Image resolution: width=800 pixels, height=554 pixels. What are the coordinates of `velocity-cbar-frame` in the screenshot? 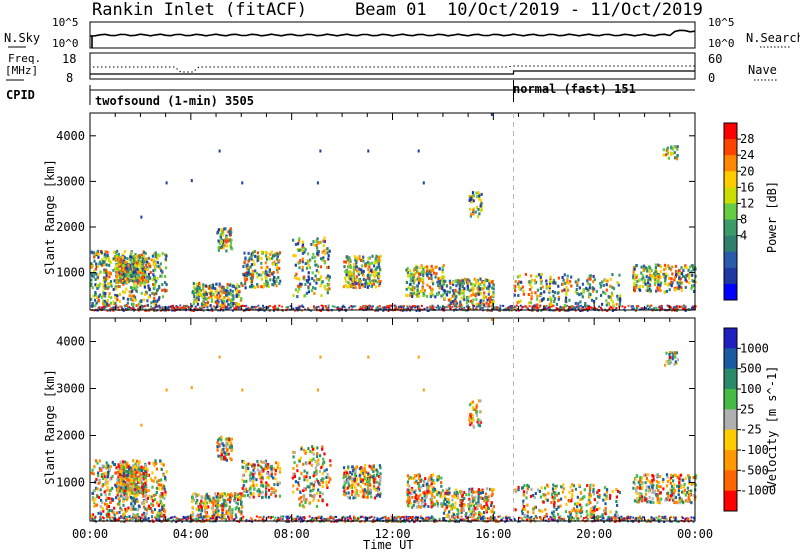 It's located at (730, 419).